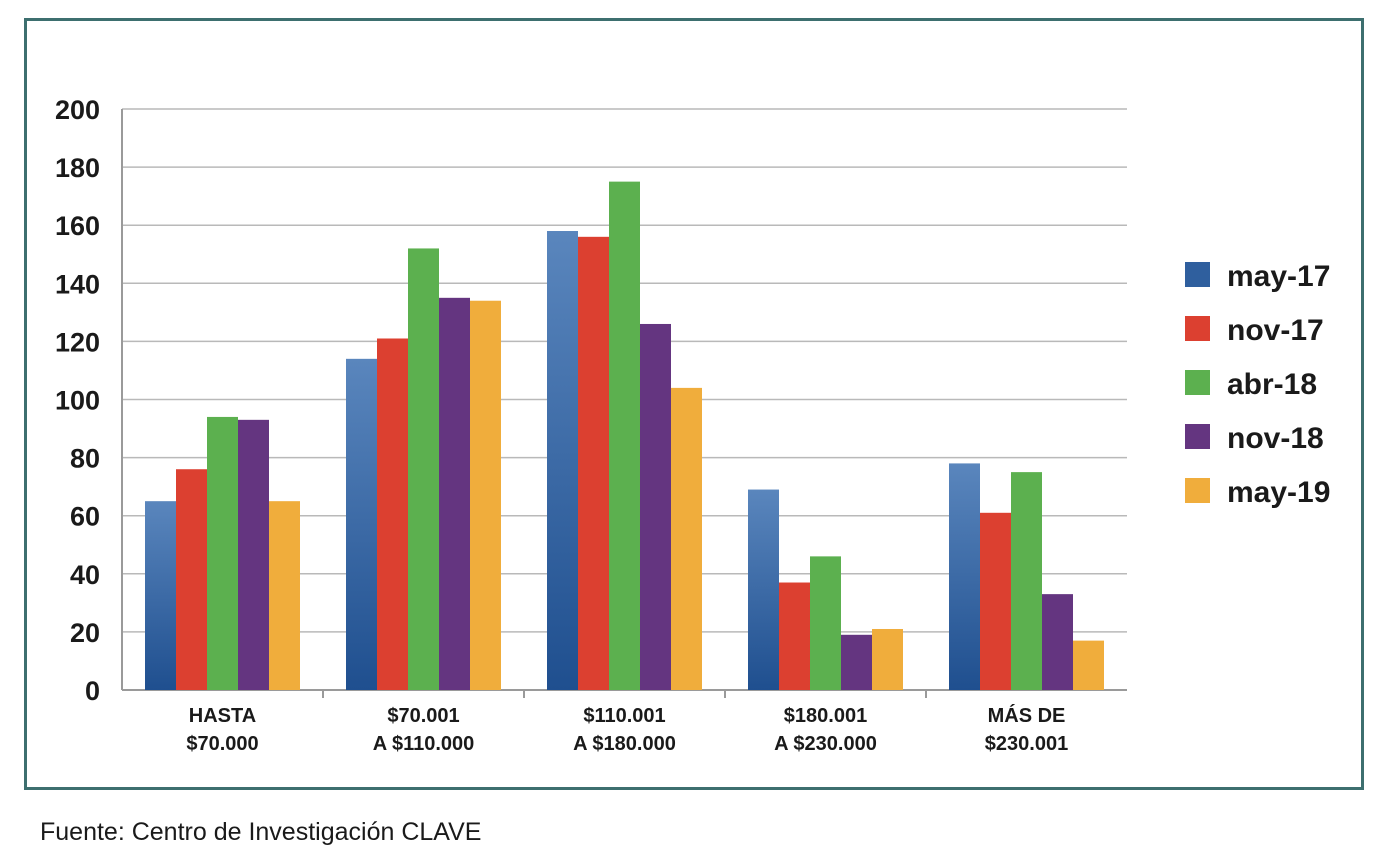 This screenshot has width=1392, height=862. I want to click on source-note: Fuente: Centro de Investigación CLAVE, so click(261, 832).